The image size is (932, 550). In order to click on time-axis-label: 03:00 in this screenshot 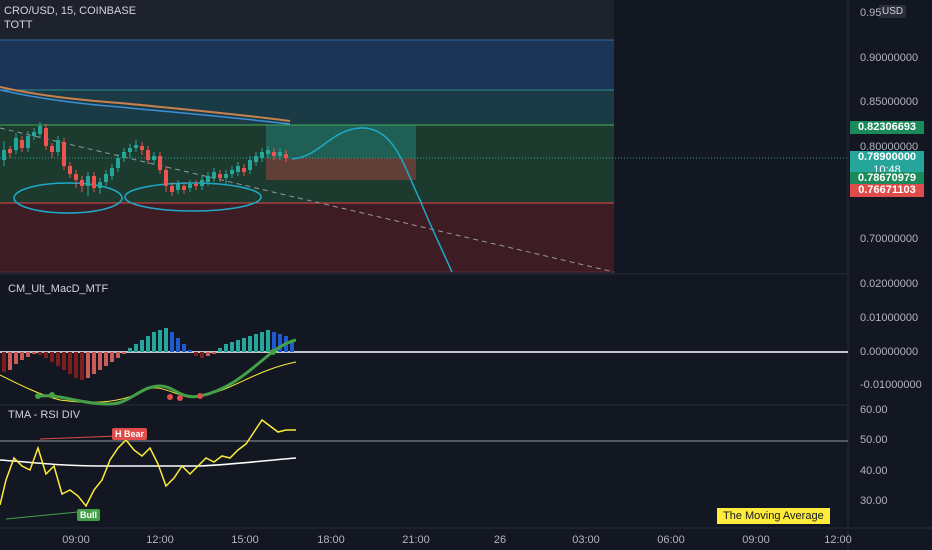, I will do `click(586, 540)`.